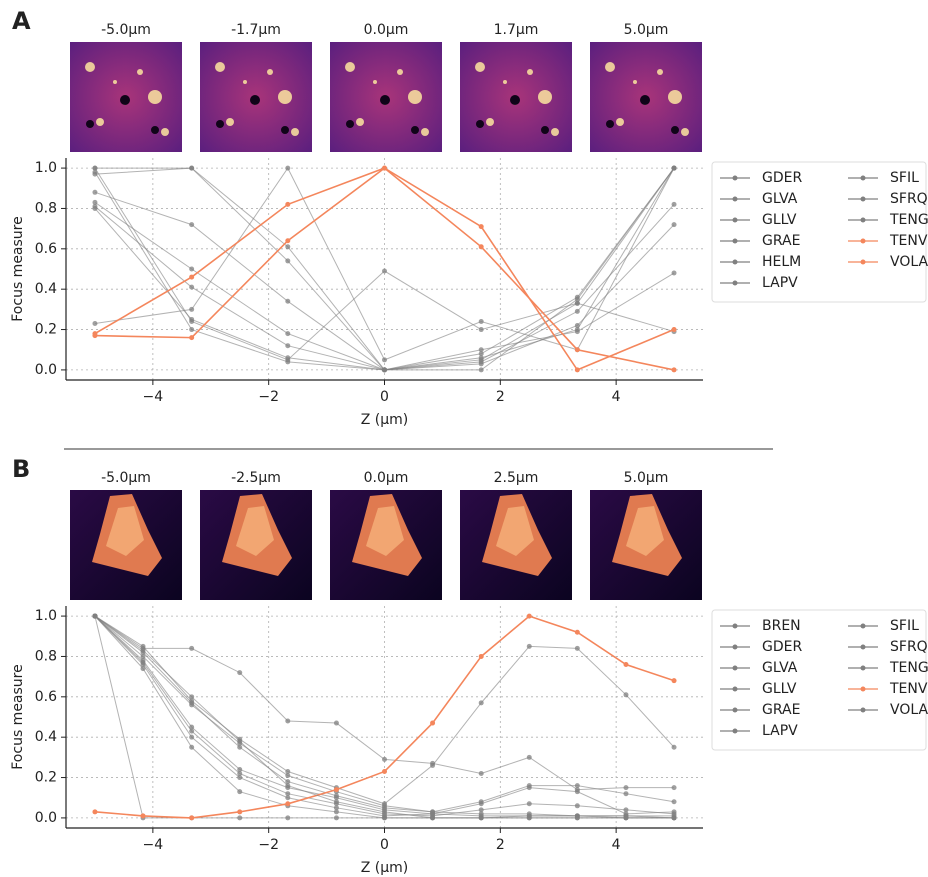 The width and height of the screenshot is (928, 877). I want to click on image-blob, so click(385, 531).